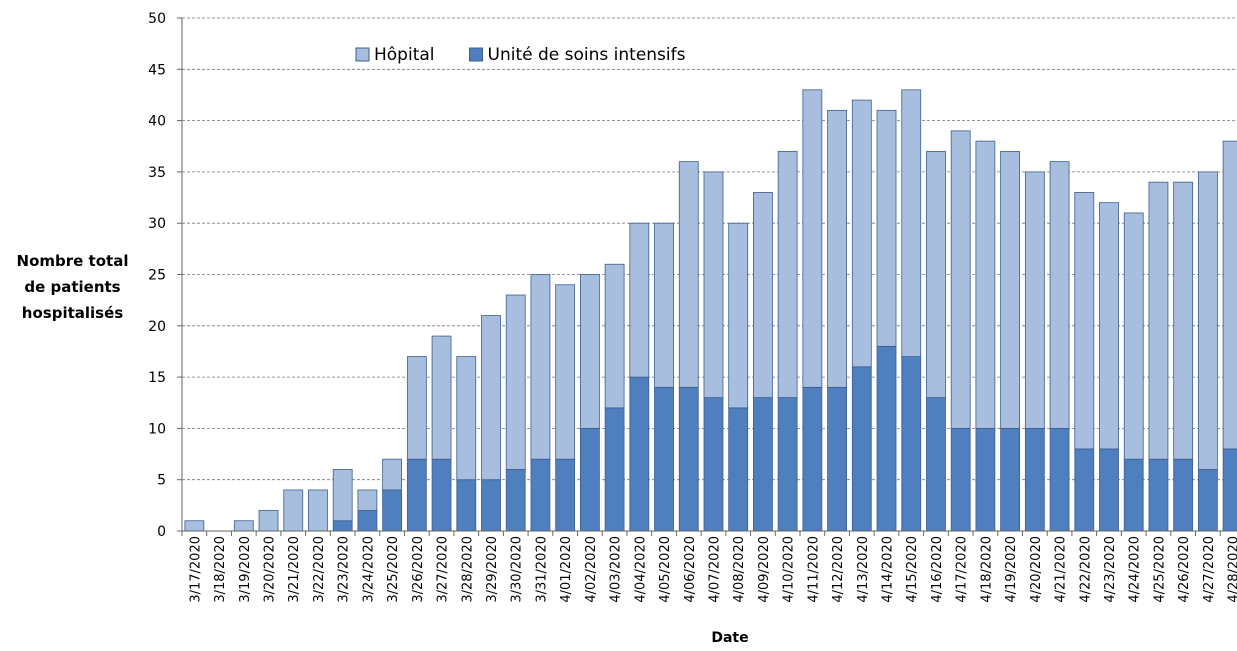 The height and width of the screenshot is (651, 1237). I want to click on y-tick-label: 30, so click(157, 224).